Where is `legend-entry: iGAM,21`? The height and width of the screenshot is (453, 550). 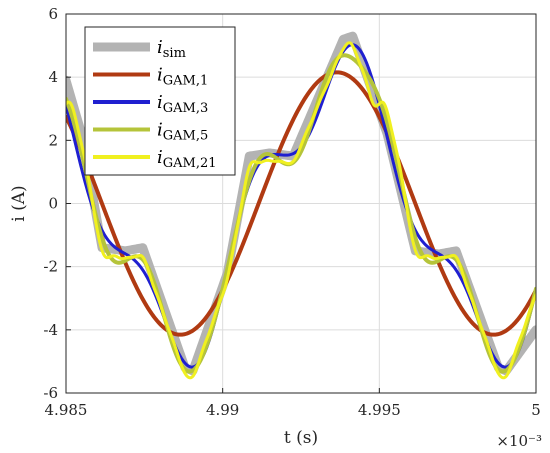
legend-entry: iGAM,21 is located at coordinates (187, 159).